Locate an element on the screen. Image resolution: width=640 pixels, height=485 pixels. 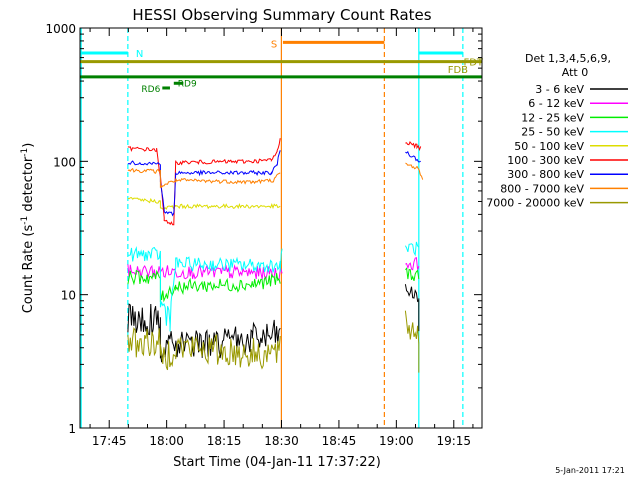
legend-label-12-25-kev: 12 - 25 keV is located at coordinates (552, 117).